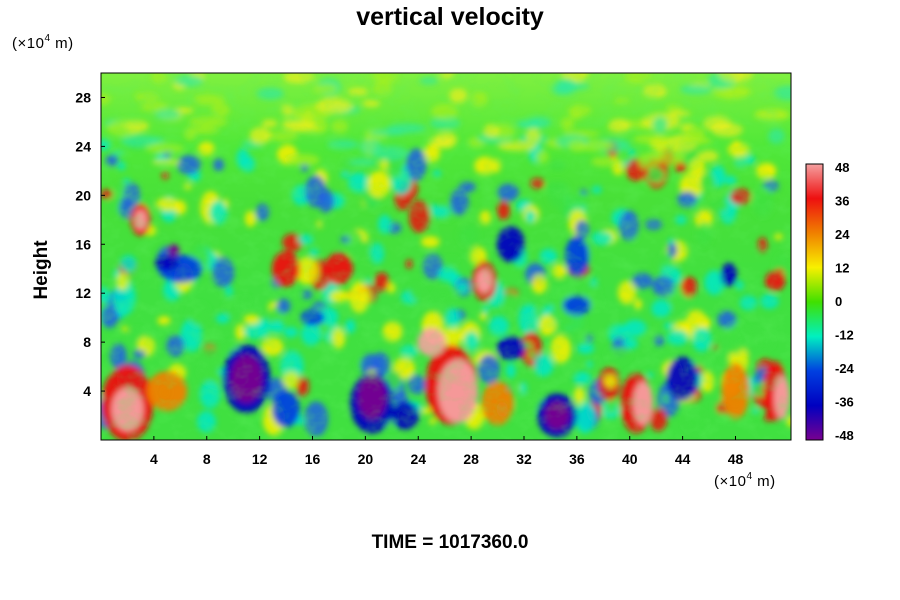 This screenshot has height=600, width=900. What do you see at coordinates (366, 459) in the screenshot?
I see `x-tick-label: 20` at bounding box center [366, 459].